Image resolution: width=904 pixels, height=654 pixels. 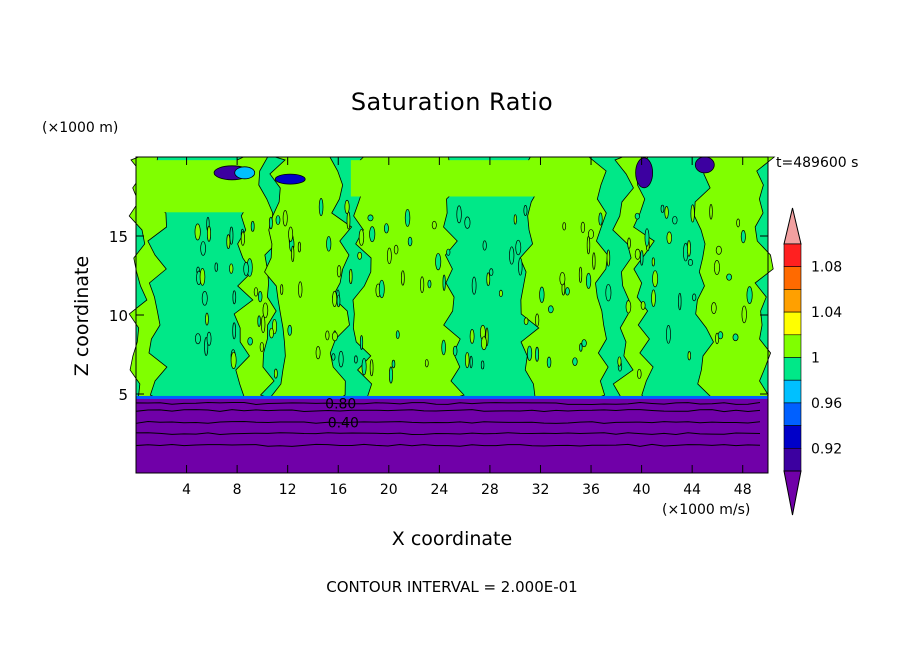 What do you see at coordinates (452, 539) in the screenshot?
I see `x-axis-label: X coordinate` at bounding box center [452, 539].